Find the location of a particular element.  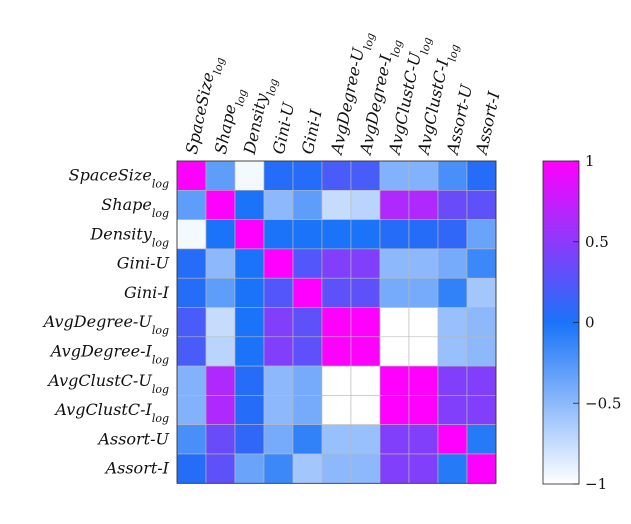

column-label-base: Shape is located at coordinates (225, 128).